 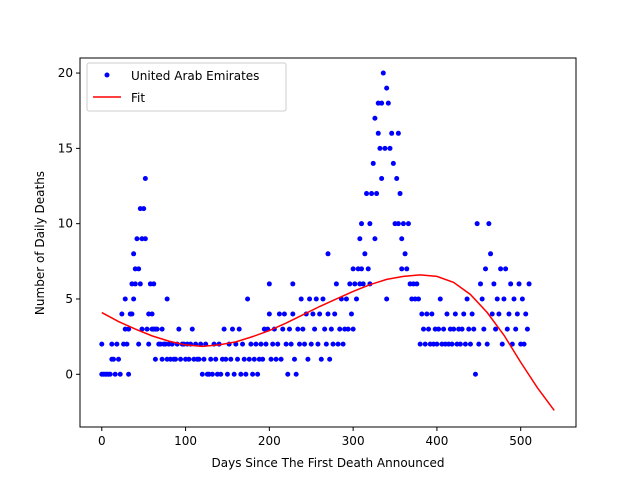 What do you see at coordinates (65, 73) in the screenshot?
I see `y-tick-label: 20` at bounding box center [65, 73].